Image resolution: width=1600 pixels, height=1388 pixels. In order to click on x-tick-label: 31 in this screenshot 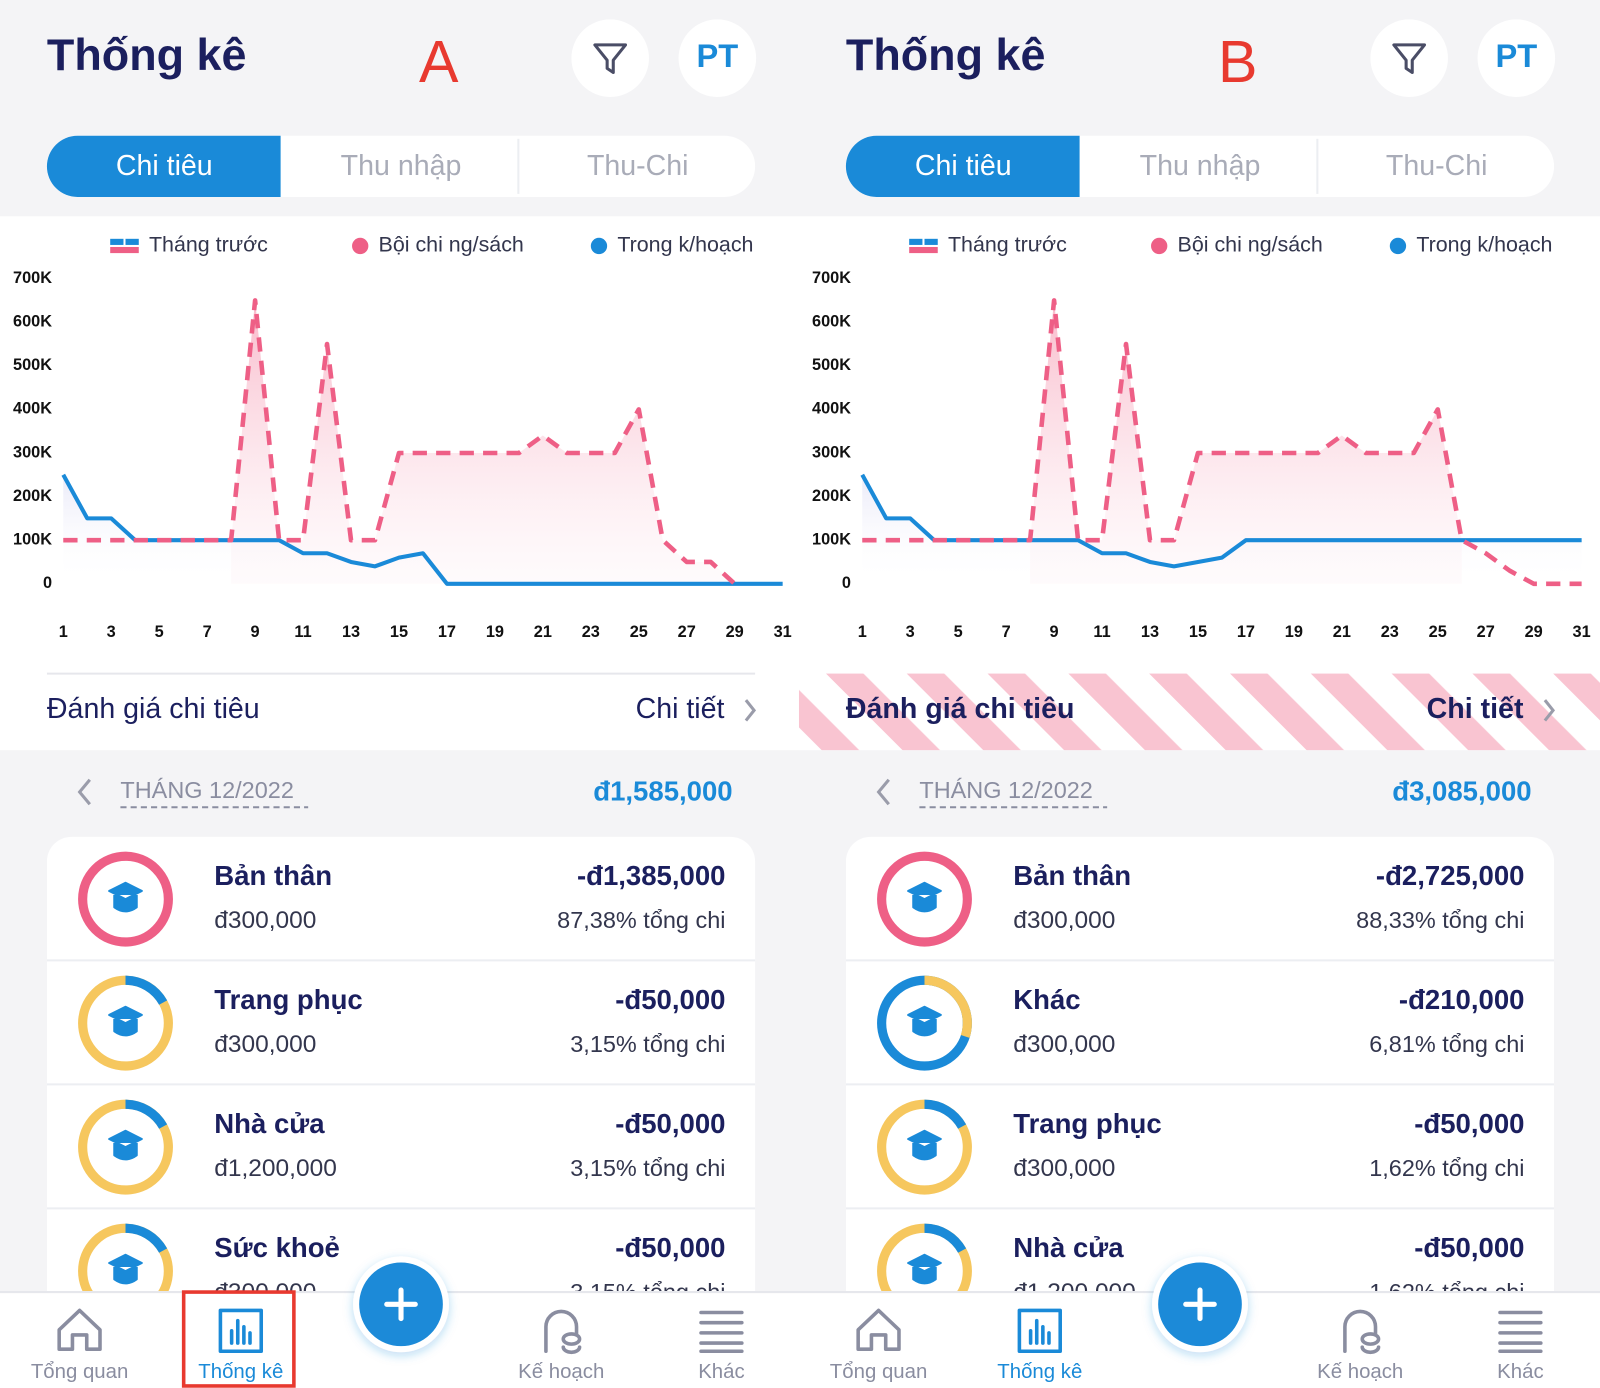, I will do `click(783, 632)`.